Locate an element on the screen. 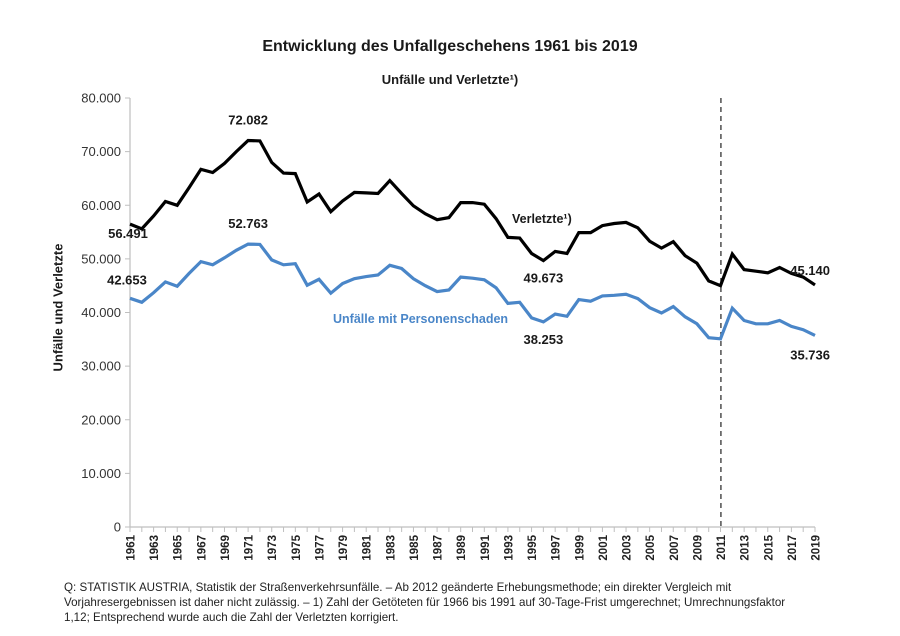 This screenshot has width=900, height=636. x-tick-label: 1969 is located at coordinates (226, 548).